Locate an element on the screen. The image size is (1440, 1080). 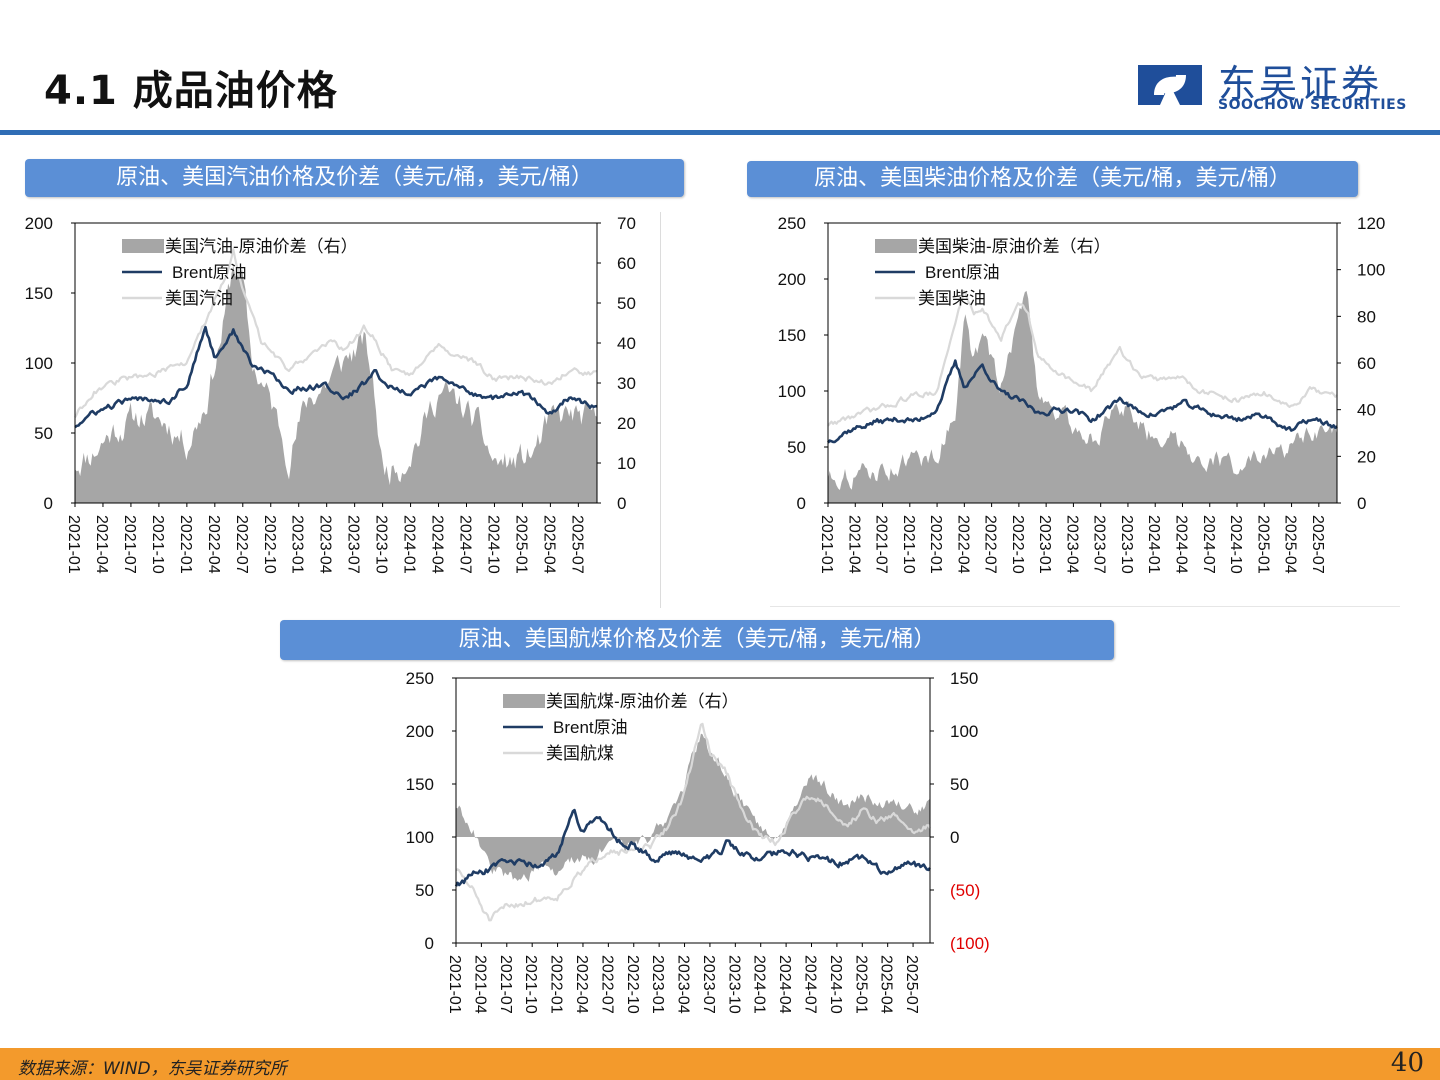
chart-1-banner: 原油、美国汽油价格及价差（美元/桶，美元/桶） is located at coordinates (354, 178).